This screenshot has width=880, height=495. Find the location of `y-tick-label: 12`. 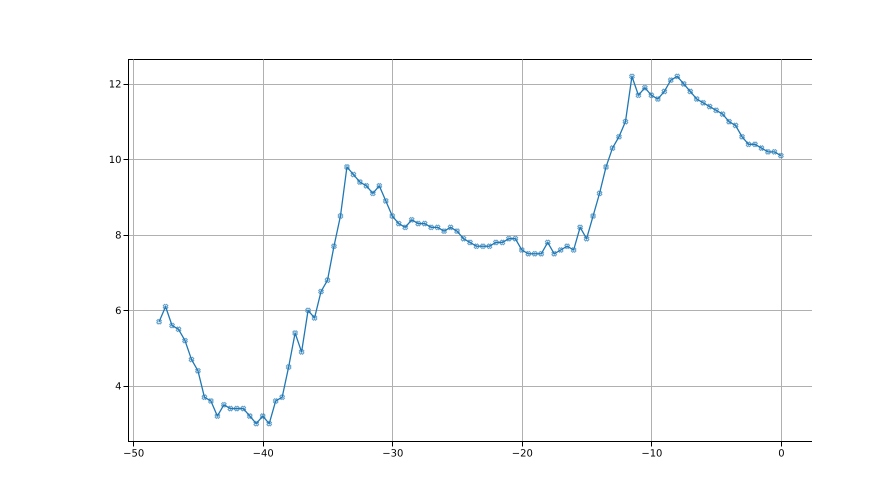

y-tick-label: 12 is located at coordinates (115, 84).